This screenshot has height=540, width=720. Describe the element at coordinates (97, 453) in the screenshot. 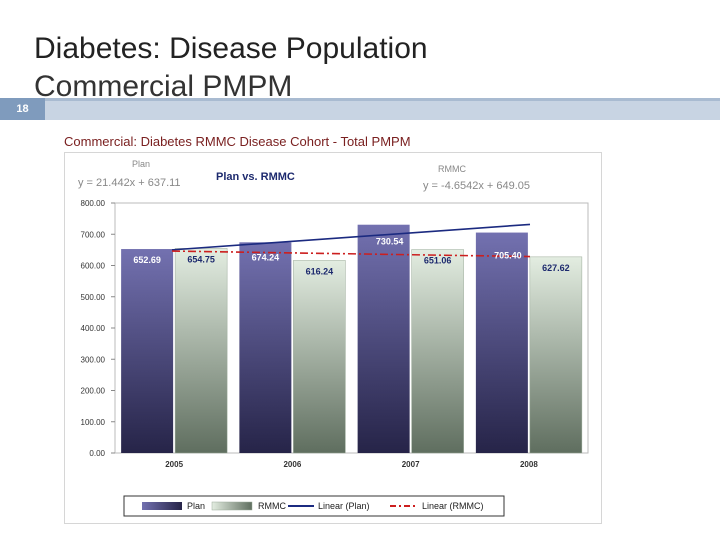

I see `y-tick-label: 0.00` at that location.